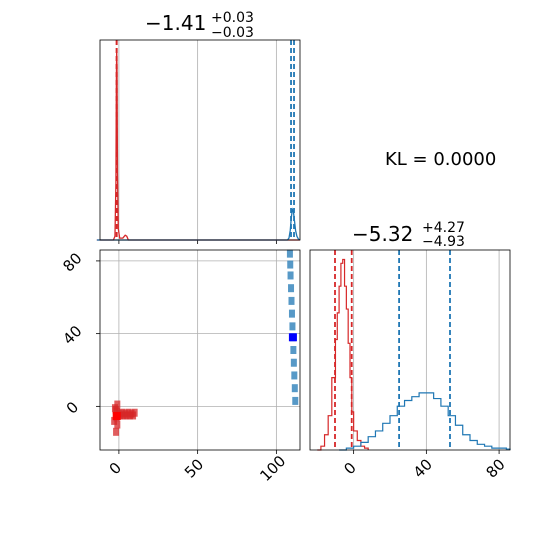  What do you see at coordinates (232, 18) in the screenshot?
I see `top-left-title-sup: +0.03` at bounding box center [232, 18].